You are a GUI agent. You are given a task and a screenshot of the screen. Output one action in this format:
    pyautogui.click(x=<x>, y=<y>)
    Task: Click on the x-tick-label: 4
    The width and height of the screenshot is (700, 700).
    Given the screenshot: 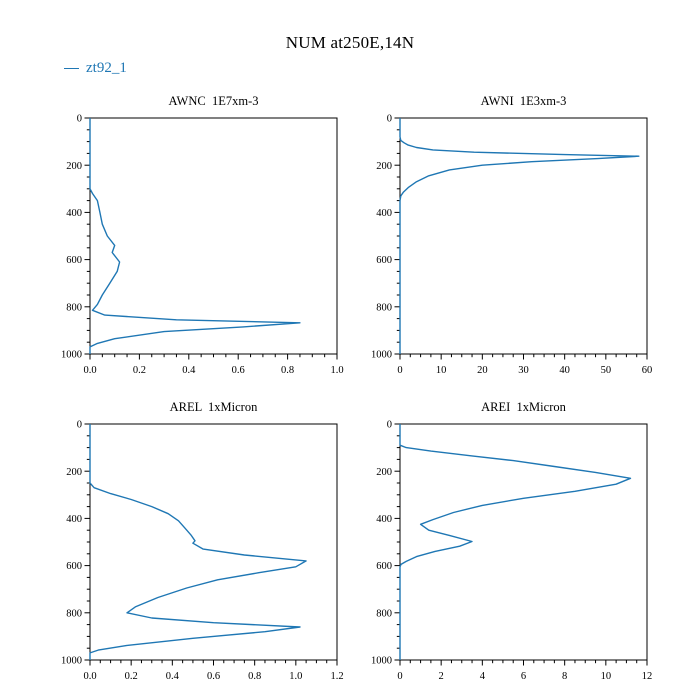 What is the action you would take?
    pyautogui.click(x=483, y=676)
    